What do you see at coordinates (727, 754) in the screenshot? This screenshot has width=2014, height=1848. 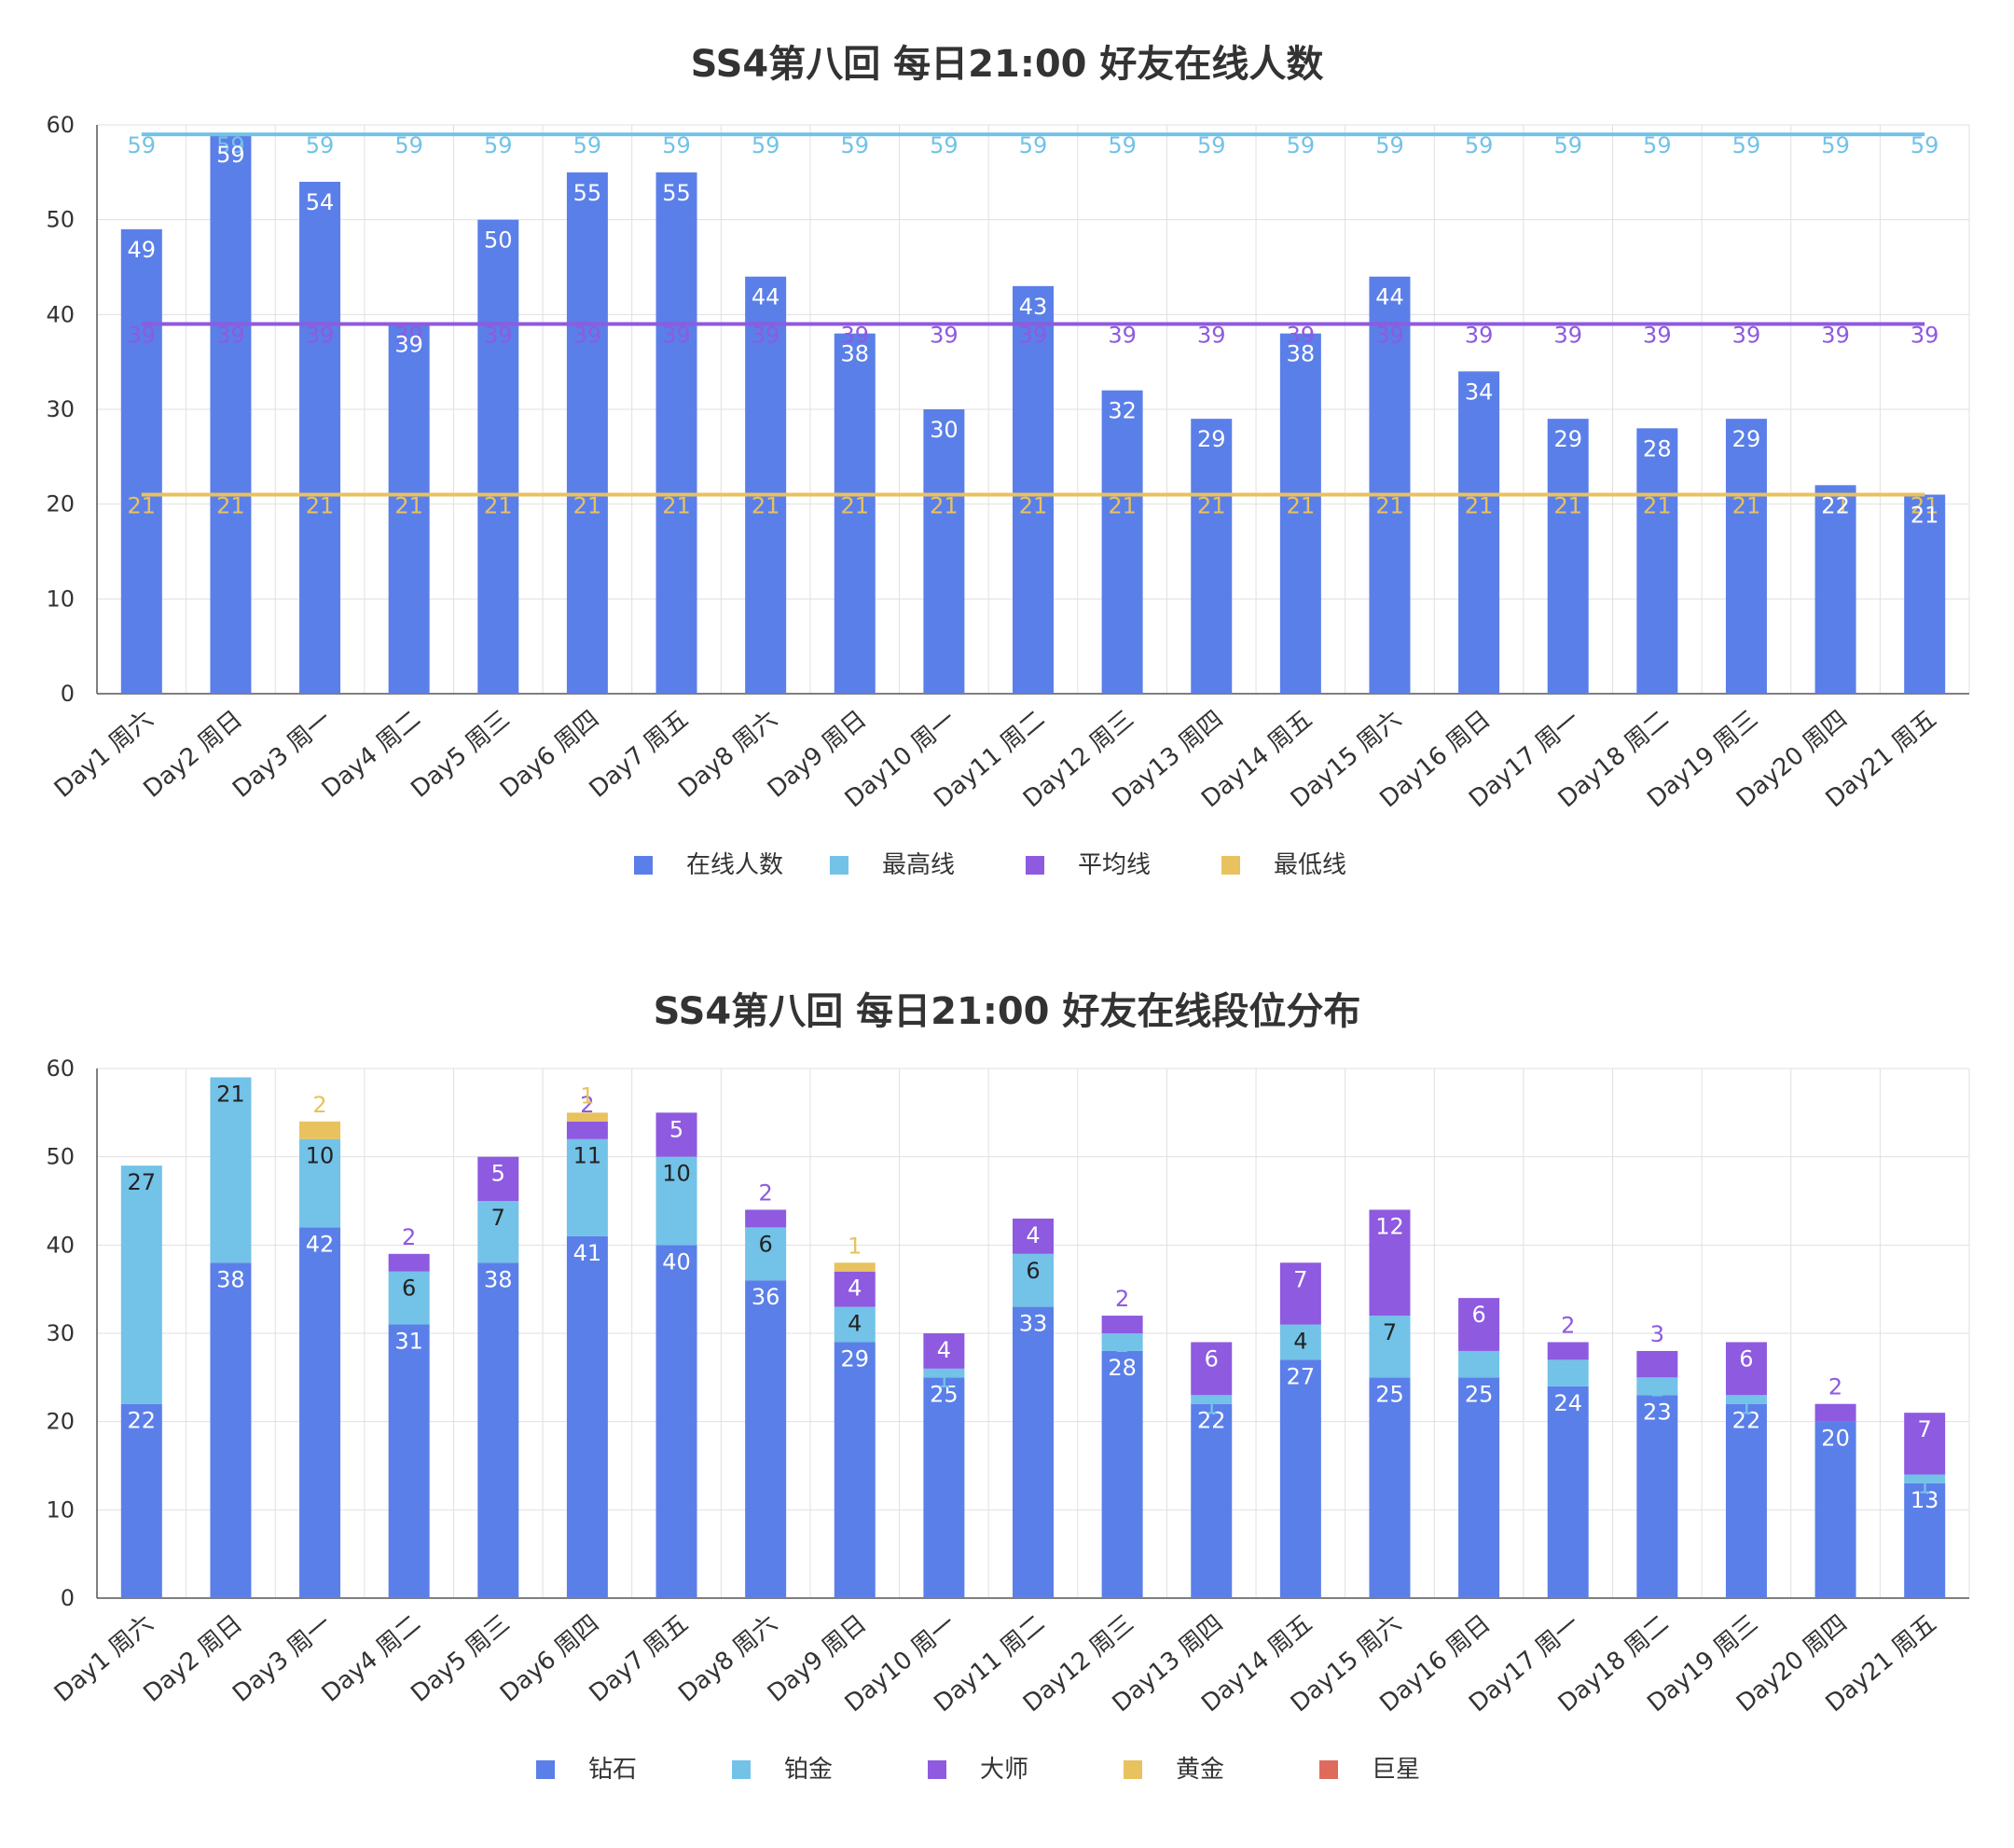 I see `x-tick-label: Day8 周六` at bounding box center [727, 754].